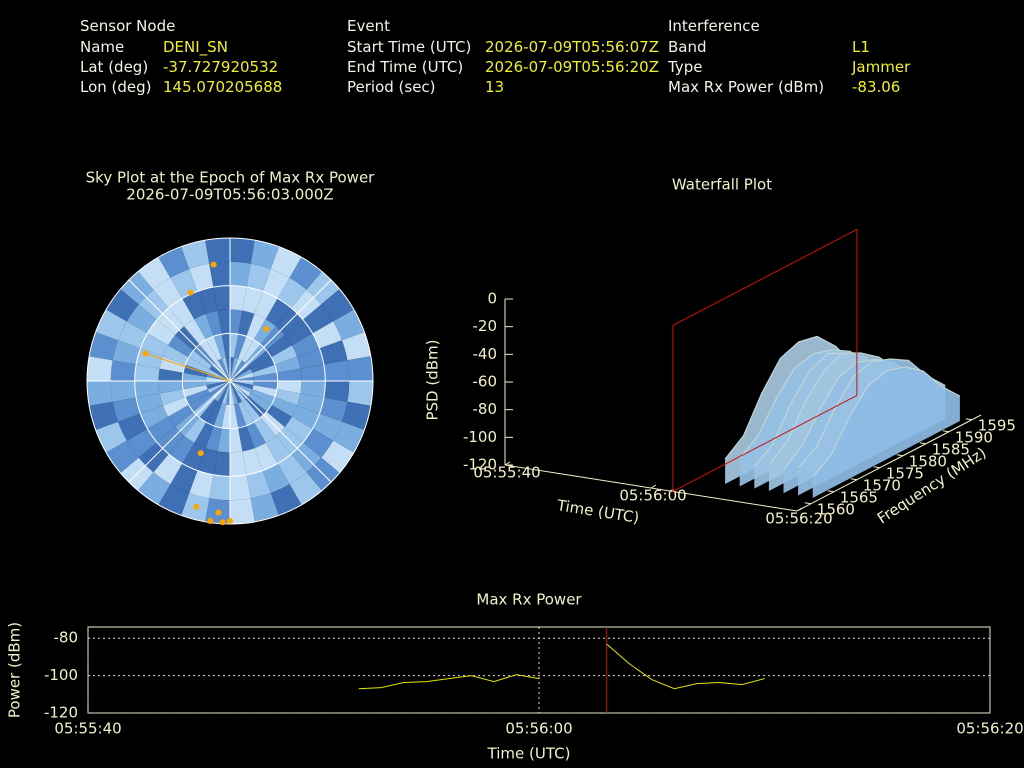 The image size is (1024, 768). Describe the element at coordinates (409, 47) in the screenshot. I see `info-label: Start Time (UTC)` at that location.